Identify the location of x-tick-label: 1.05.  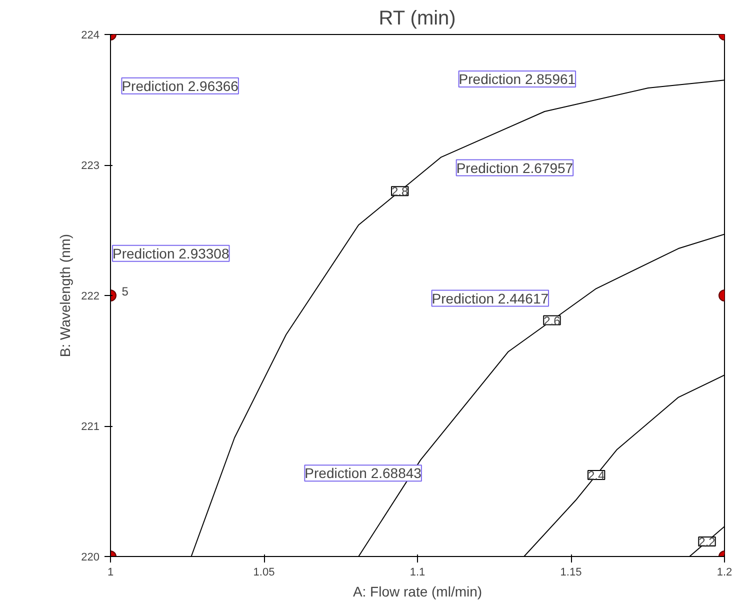
(264, 572).